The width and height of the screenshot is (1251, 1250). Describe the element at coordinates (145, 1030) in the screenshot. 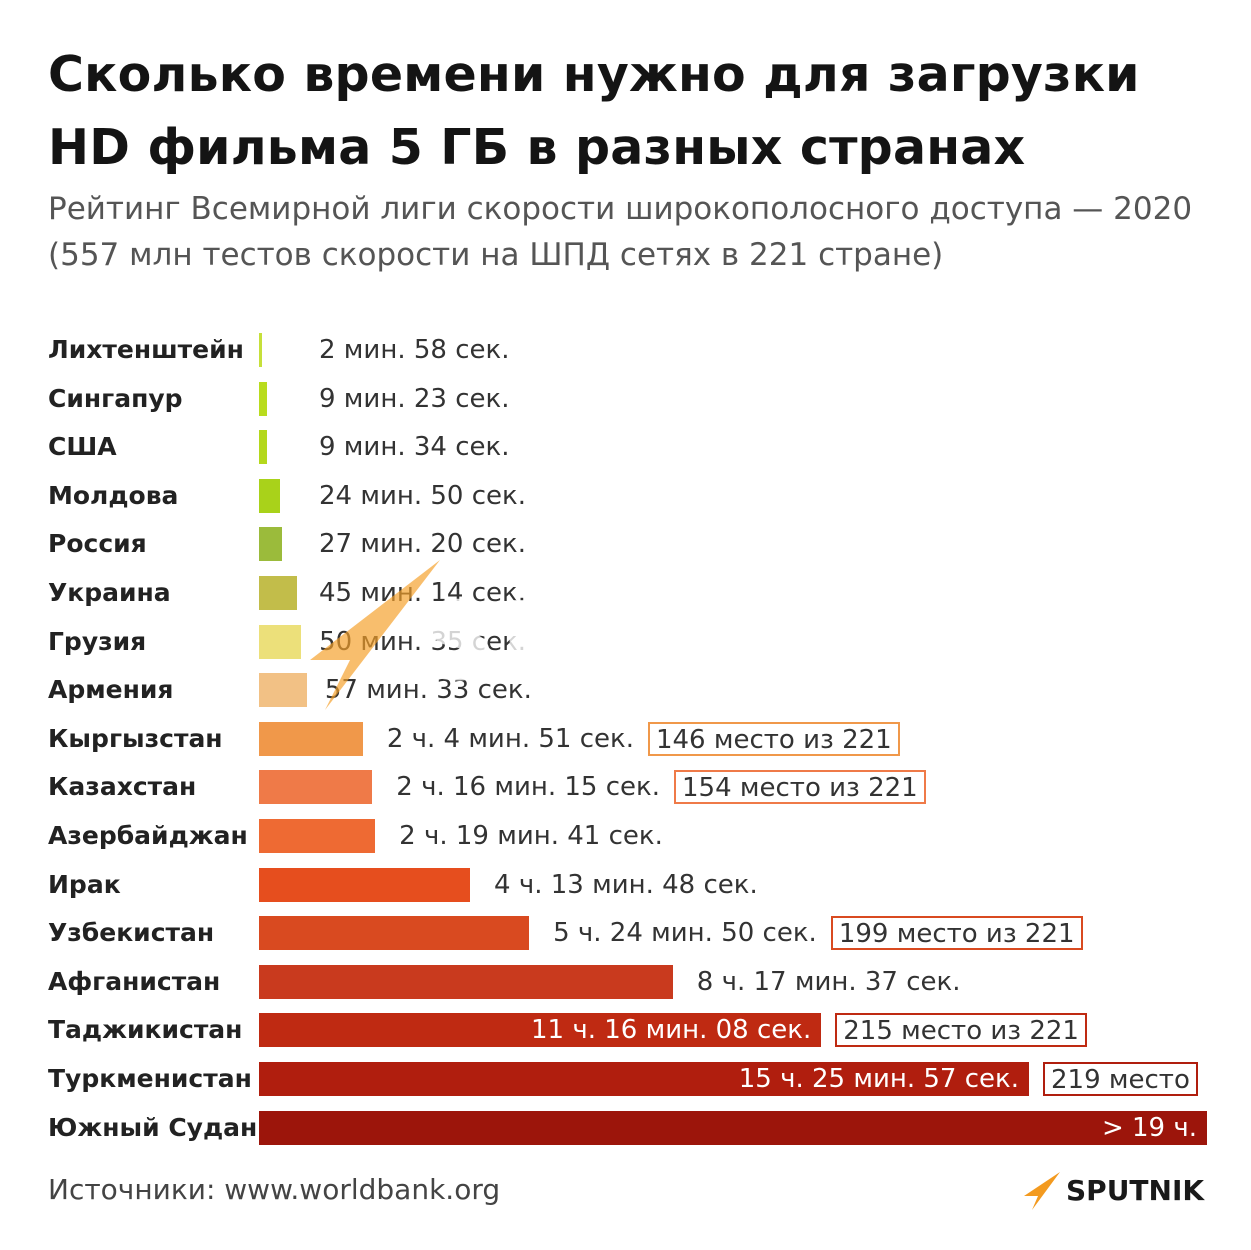

I see `country-label: Таджикистан` at that location.